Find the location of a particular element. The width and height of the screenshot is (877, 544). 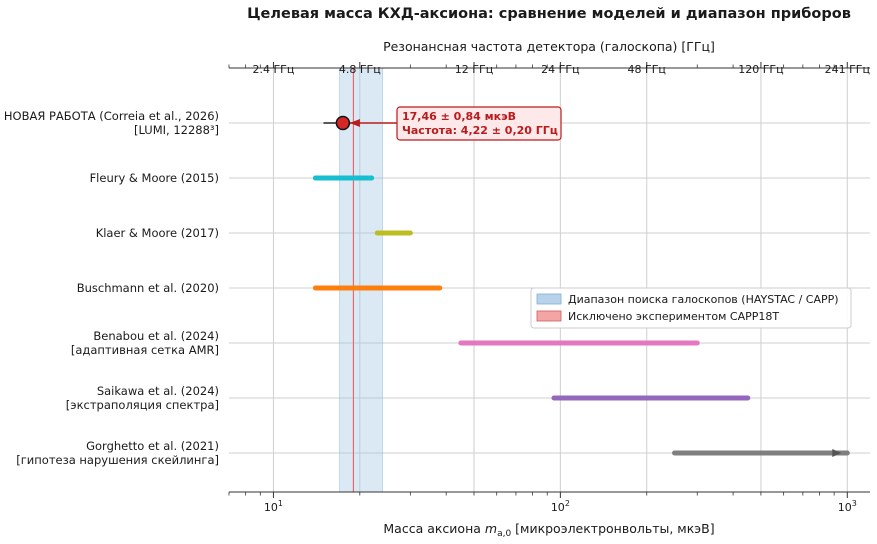

x-tick-label: 10² is located at coordinates (560, 506).